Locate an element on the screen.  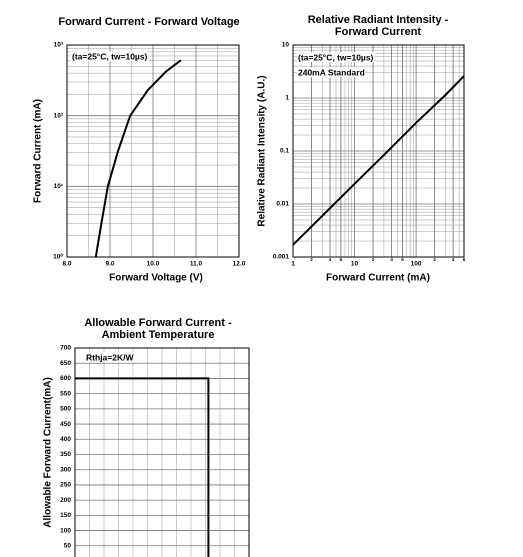
y-tick-label: 350 is located at coordinates (65, 454).